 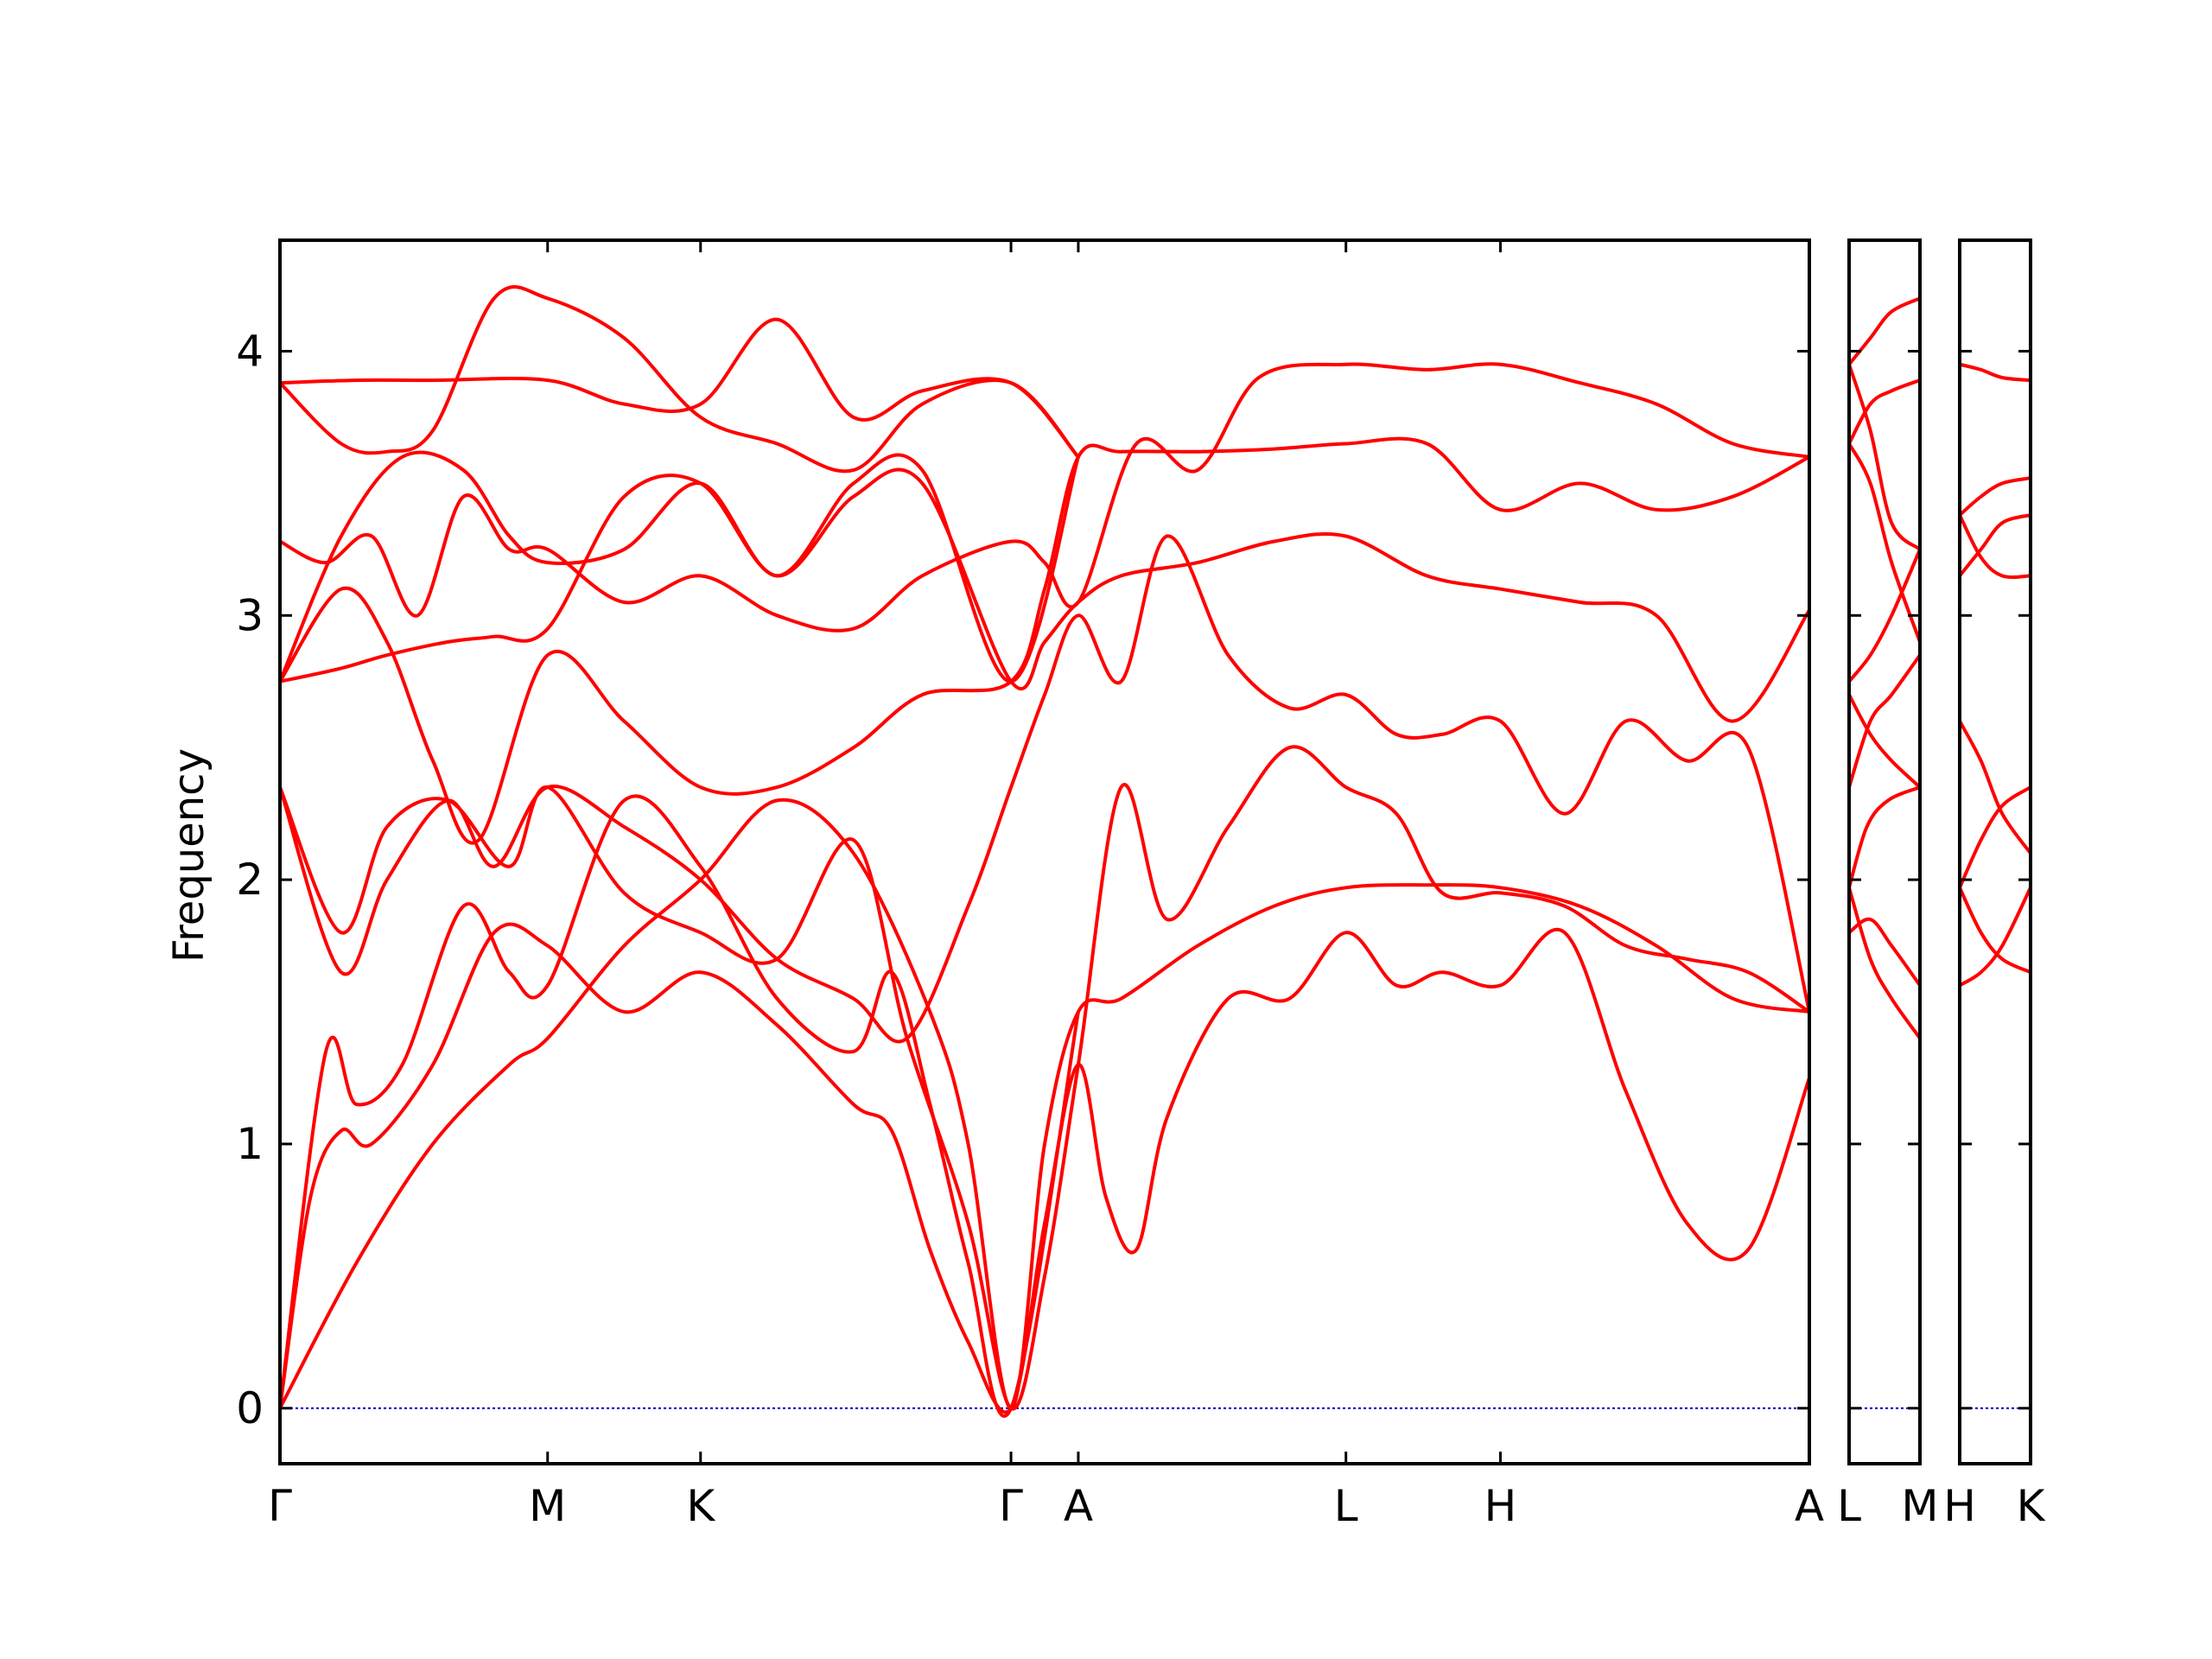 I want to click on y-tick-label: 3, so click(x=250, y=615).